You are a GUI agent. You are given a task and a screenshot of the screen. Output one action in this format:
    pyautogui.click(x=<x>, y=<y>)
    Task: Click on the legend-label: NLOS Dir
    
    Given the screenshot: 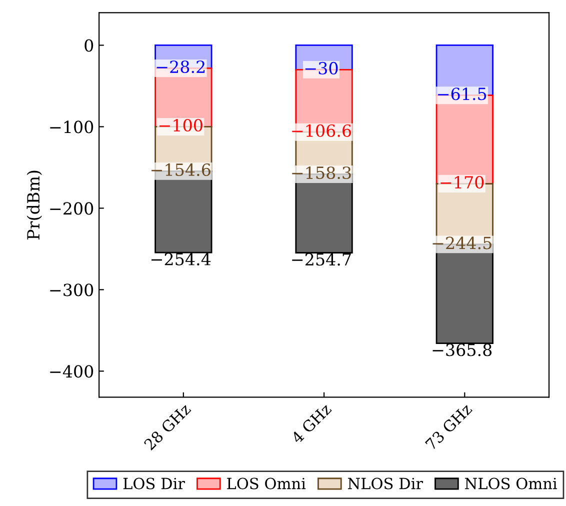 What is the action you would take?
    pyautogui.click(x=386, y=484)
    